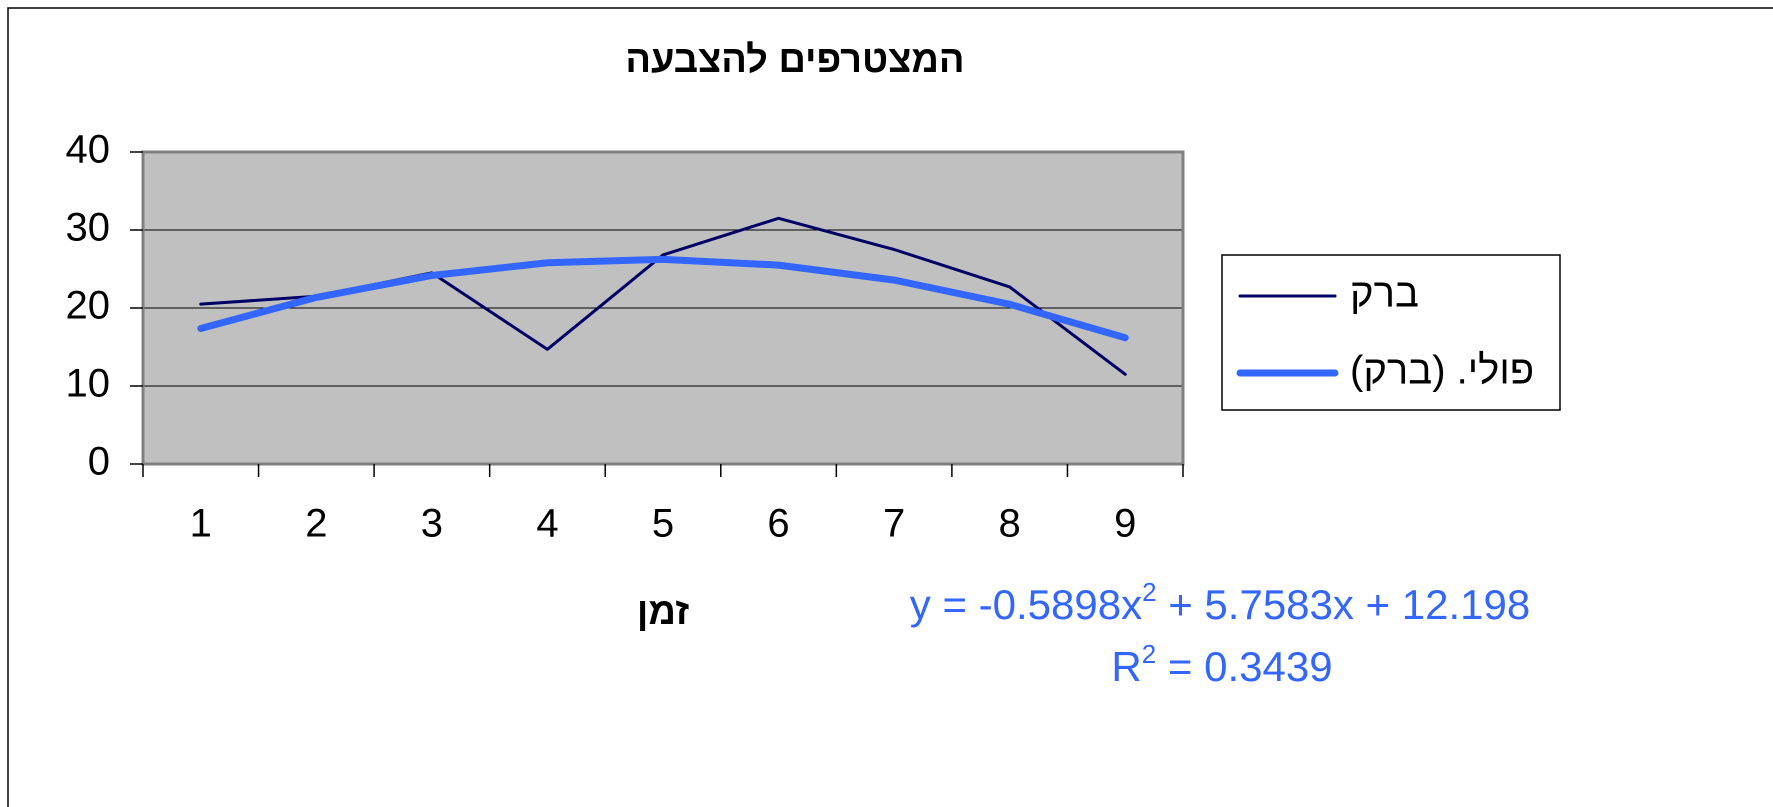  What do you see at coordinates (1010, 524) in the screenshot?
I see `x-tick-label: 8` at bounding box center [1010, 524].